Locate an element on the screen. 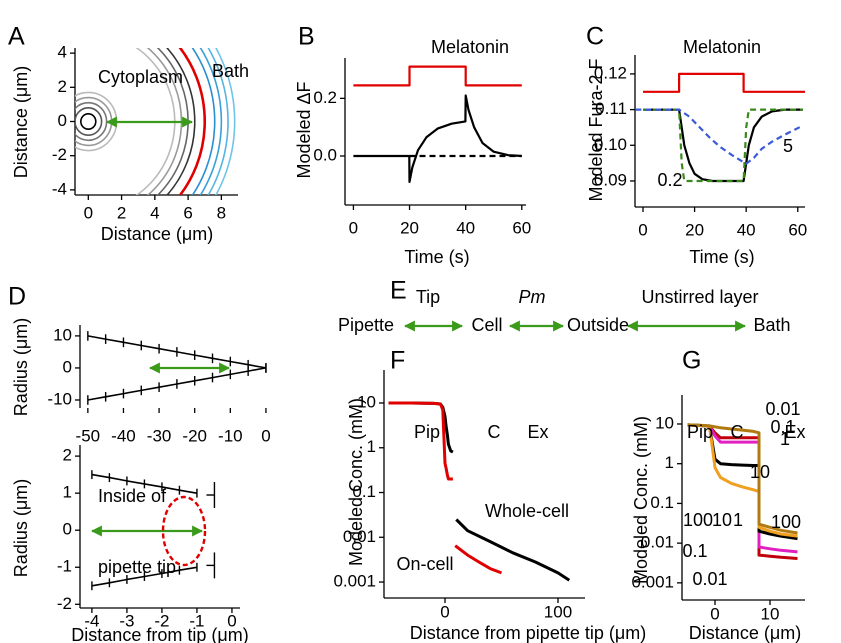 The image size is (841, 643). series-label: 10 is located at coordinates (760, 472).